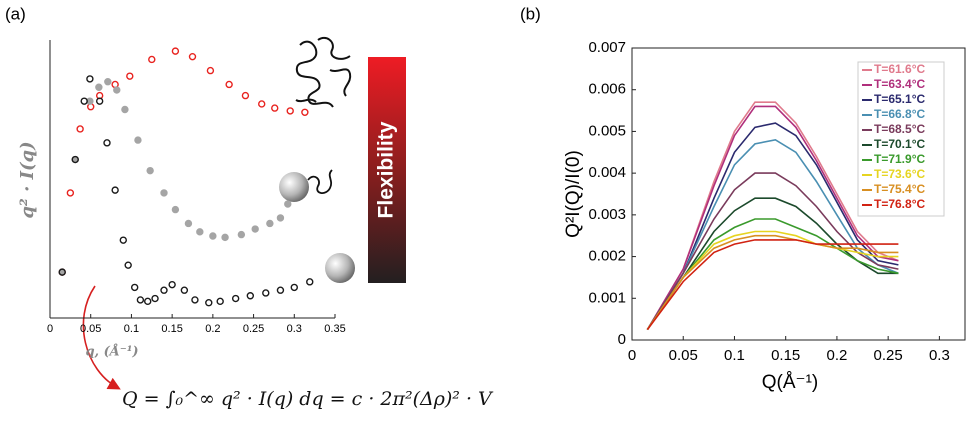  What do you see at coordinates (607, 256) in the screenshot?
I see `y-tick-label: 0.002` at bounding box center [607, 256].